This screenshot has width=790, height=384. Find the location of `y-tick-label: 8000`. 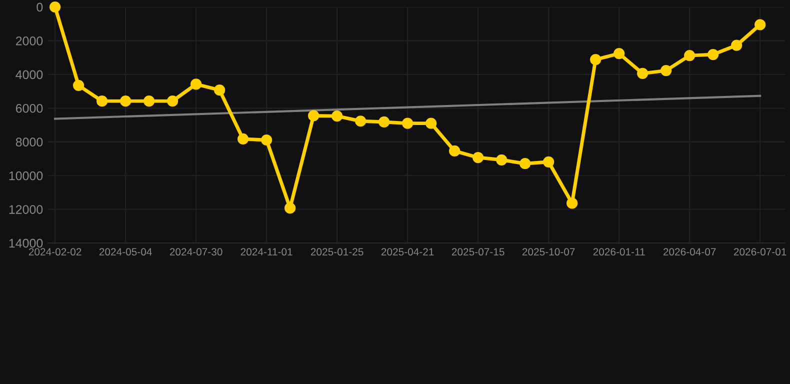

y-tick-label: 8000 is located at coordinates (29, 142).